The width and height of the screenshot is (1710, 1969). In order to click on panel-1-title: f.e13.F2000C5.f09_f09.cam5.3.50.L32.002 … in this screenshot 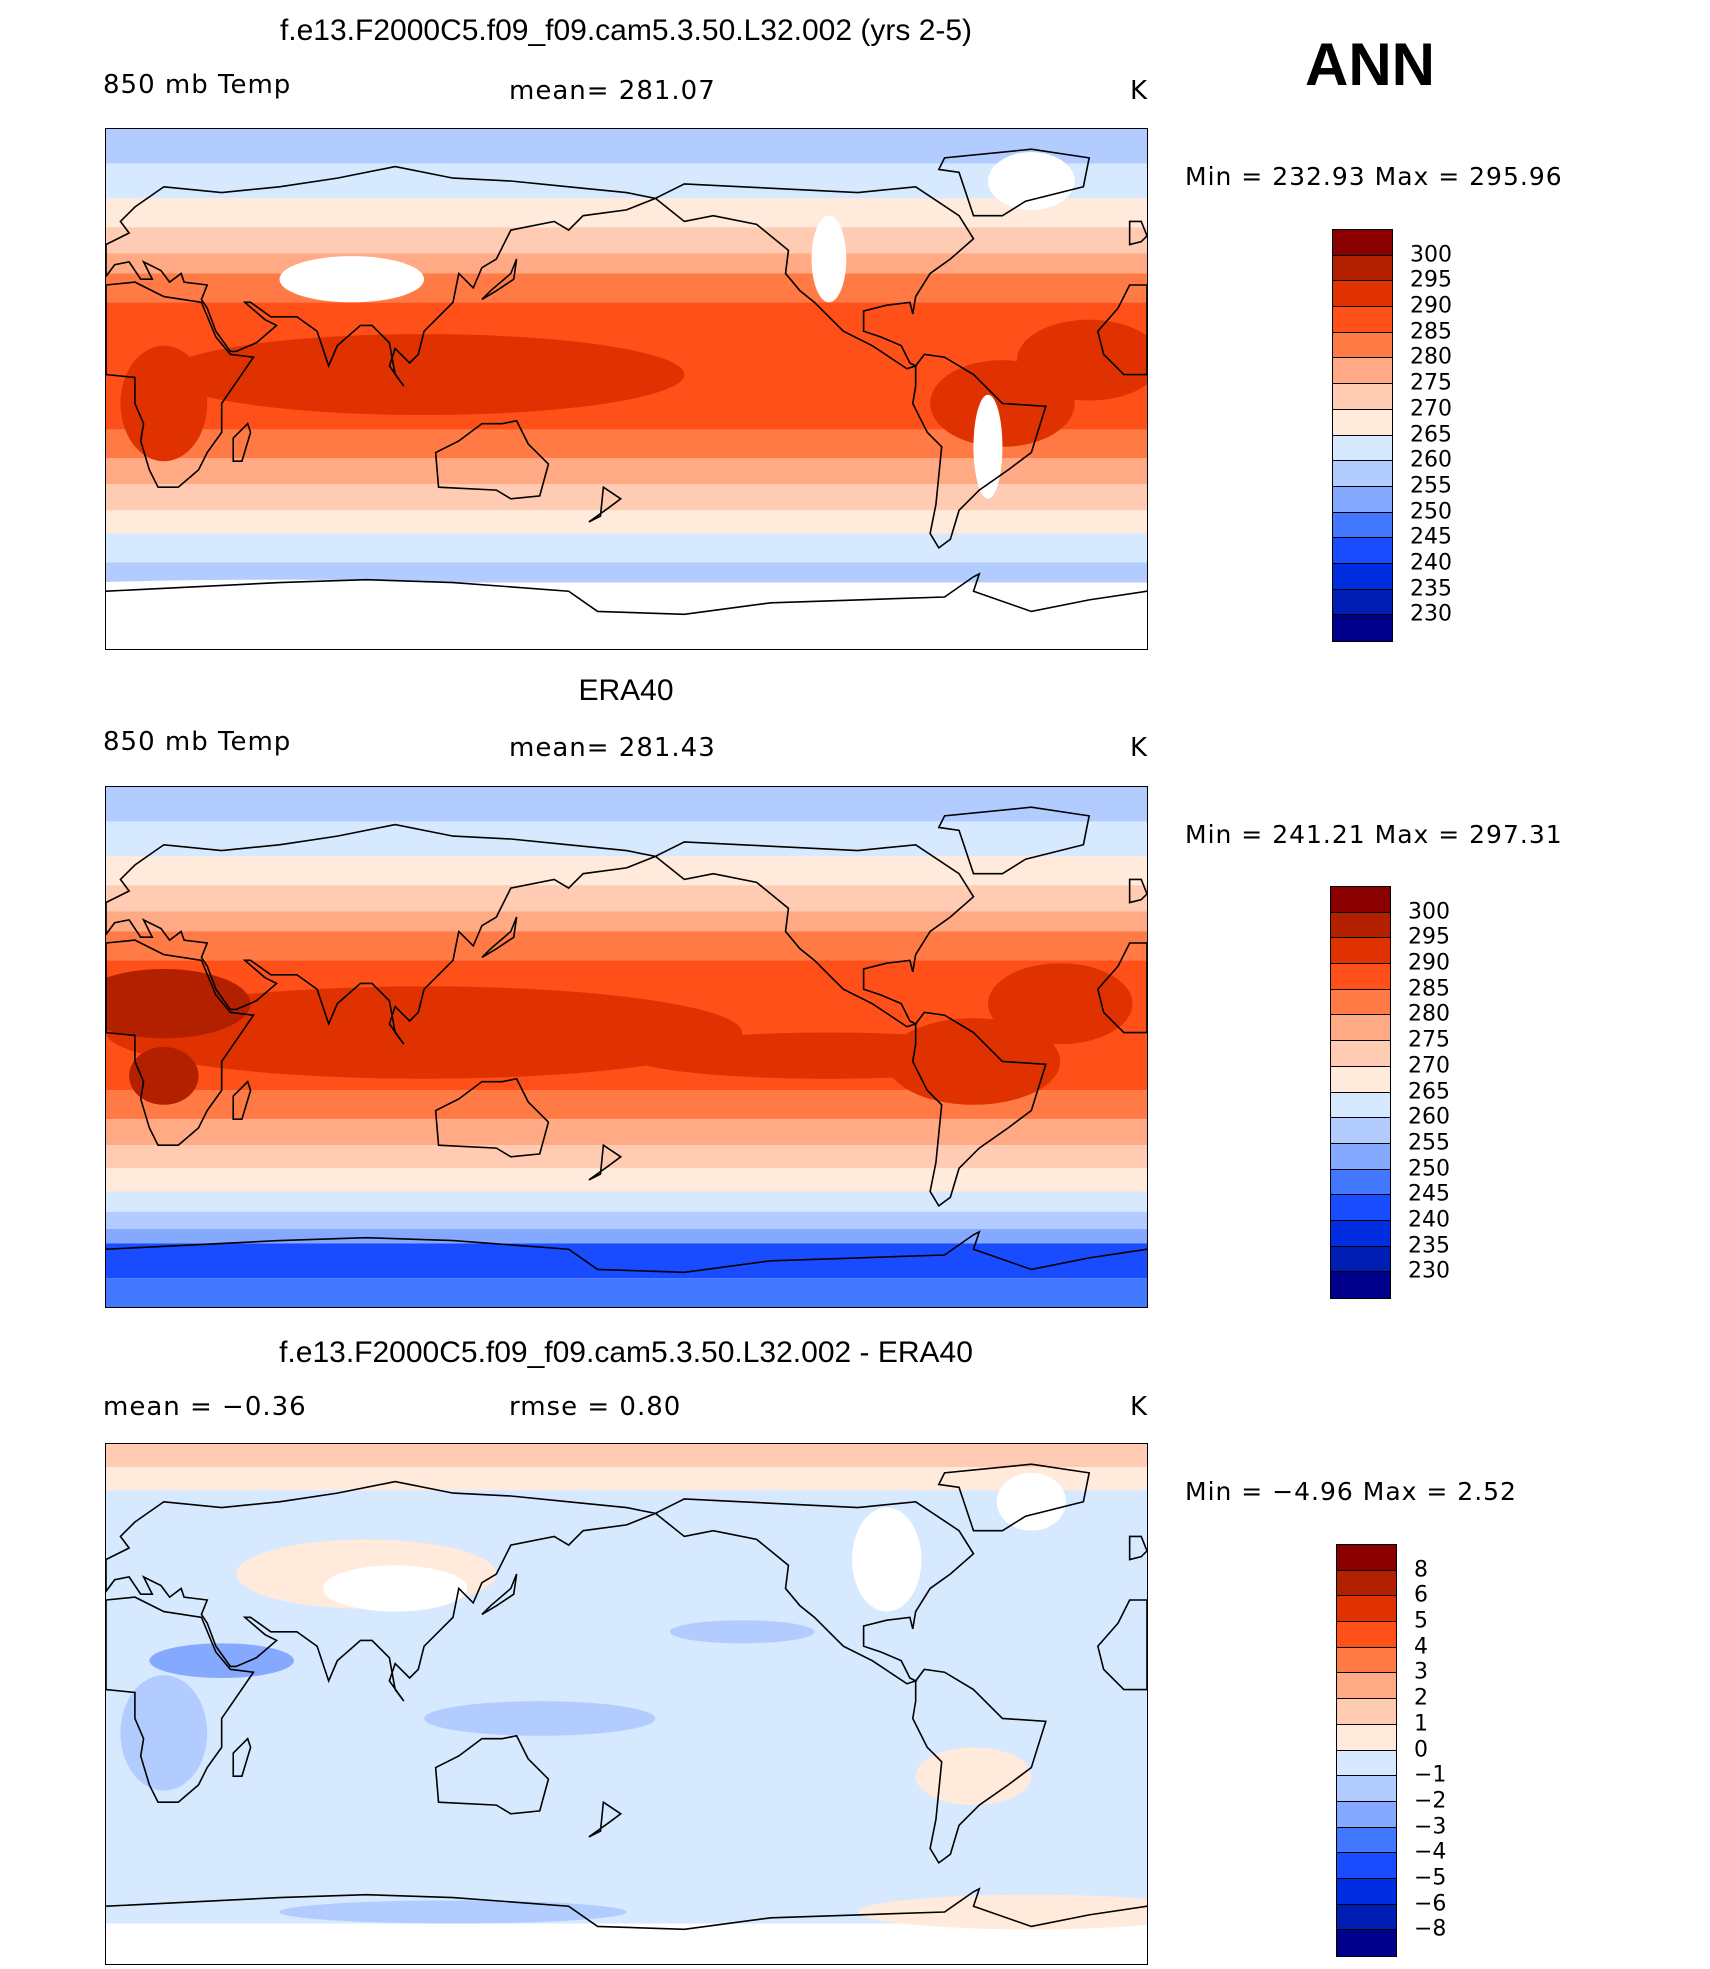, I will do `click(626, 30)`.